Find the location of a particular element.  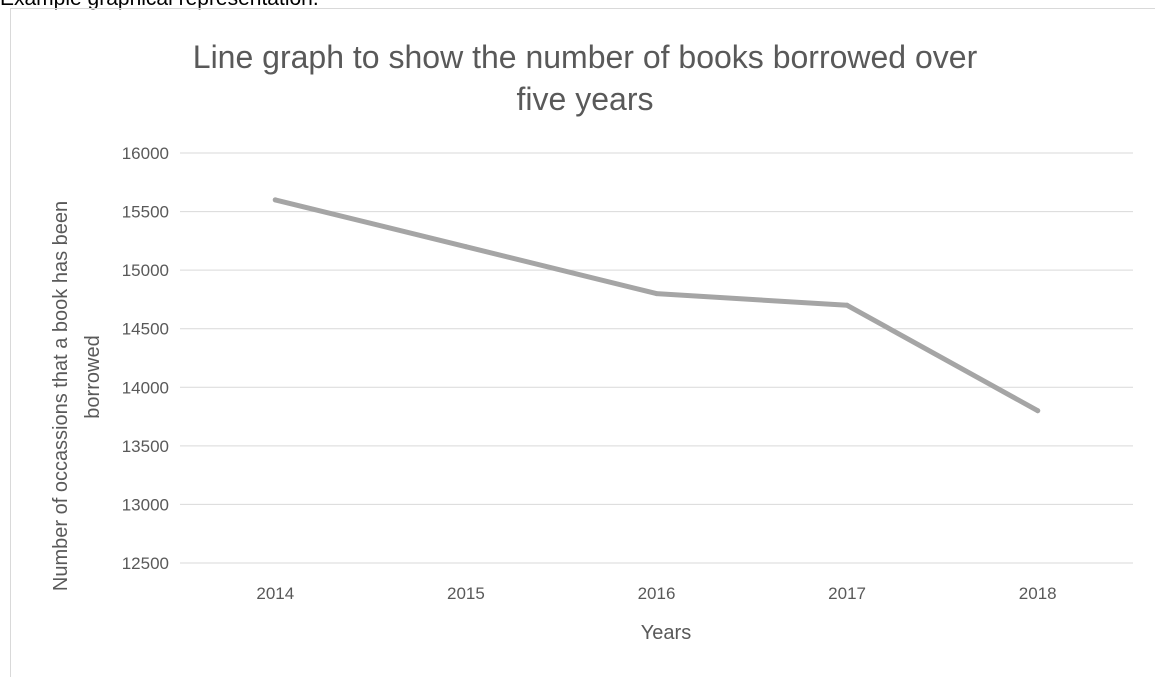

y-axis-ticks: 16000 15500 15000 14500 14000 13500 13000 12500 is located at coordinates (145, 358).